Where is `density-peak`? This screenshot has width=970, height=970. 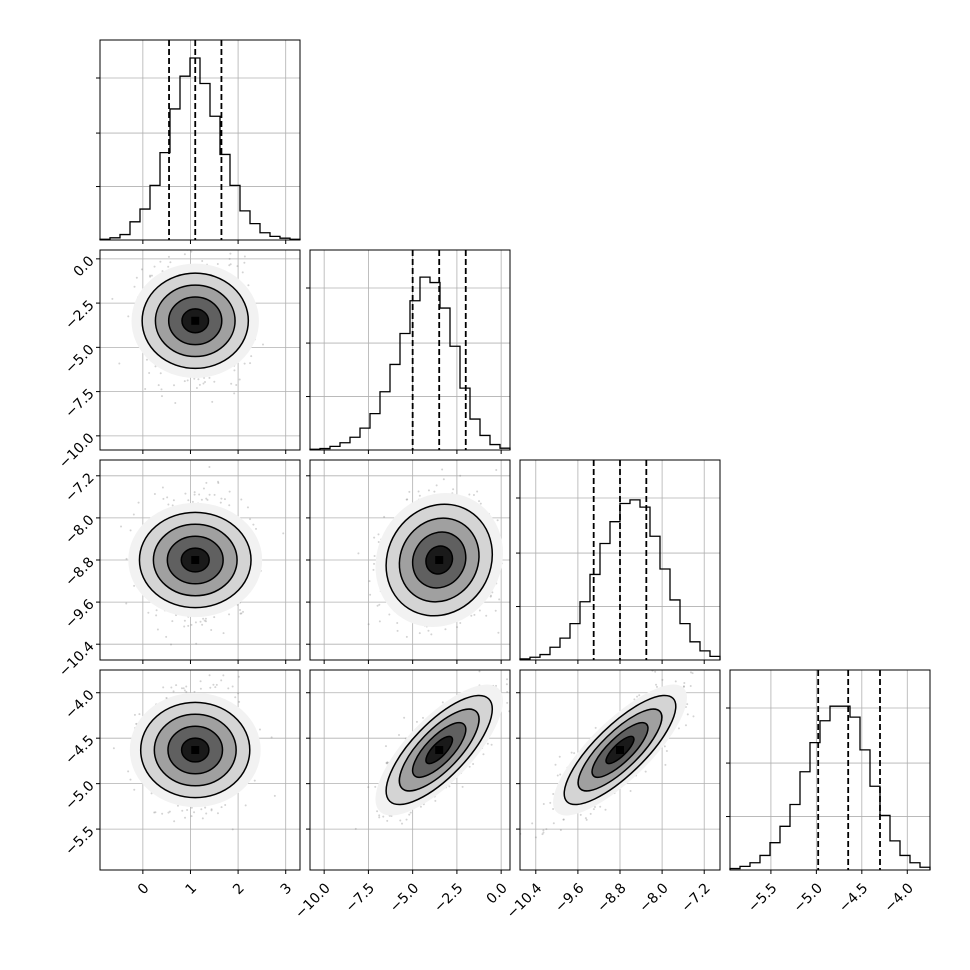 density-peak is located at coordinates (195, 320).